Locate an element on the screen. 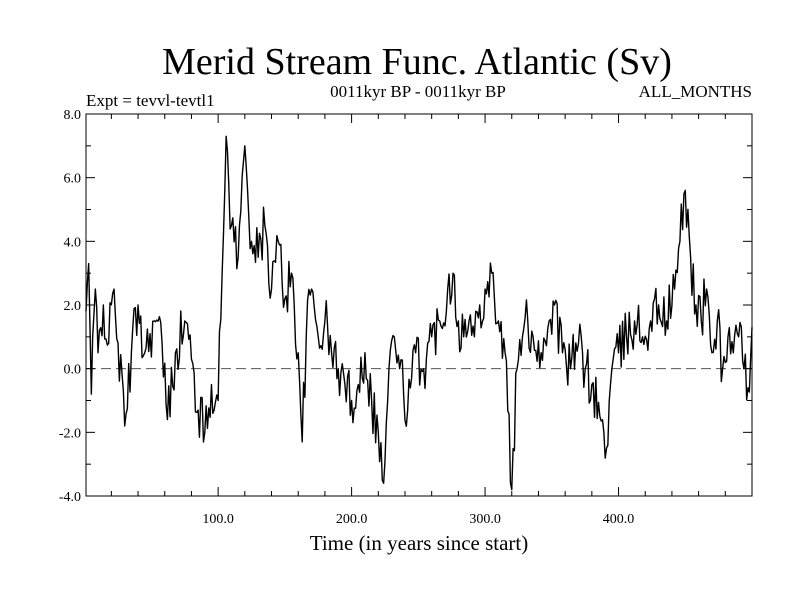  x-tick-label-2: 300.0 is located at coordinates (485, 519).